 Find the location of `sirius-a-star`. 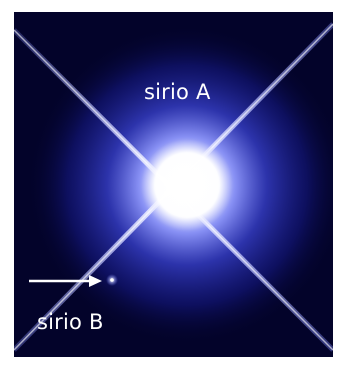

sirius-a-star is located at coordinates (187, 185).